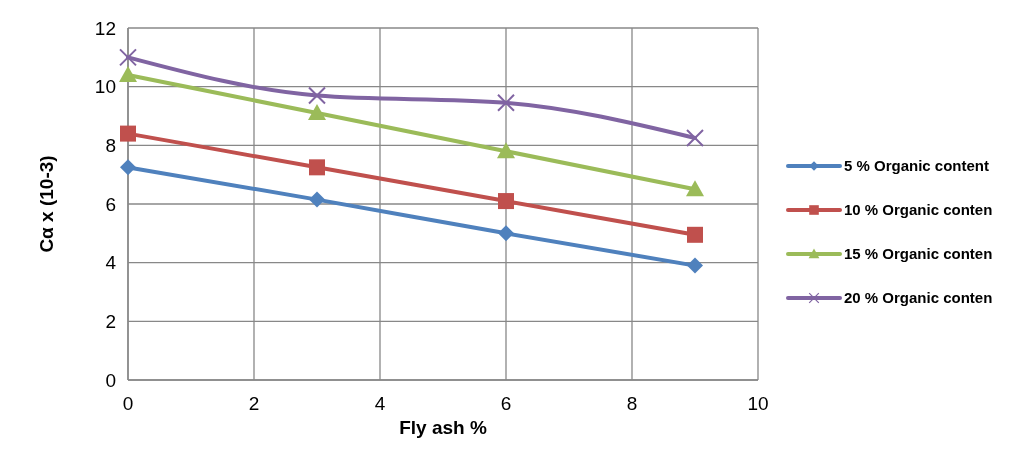  I want to click on y-tick-label: 10, so click(105, 87).